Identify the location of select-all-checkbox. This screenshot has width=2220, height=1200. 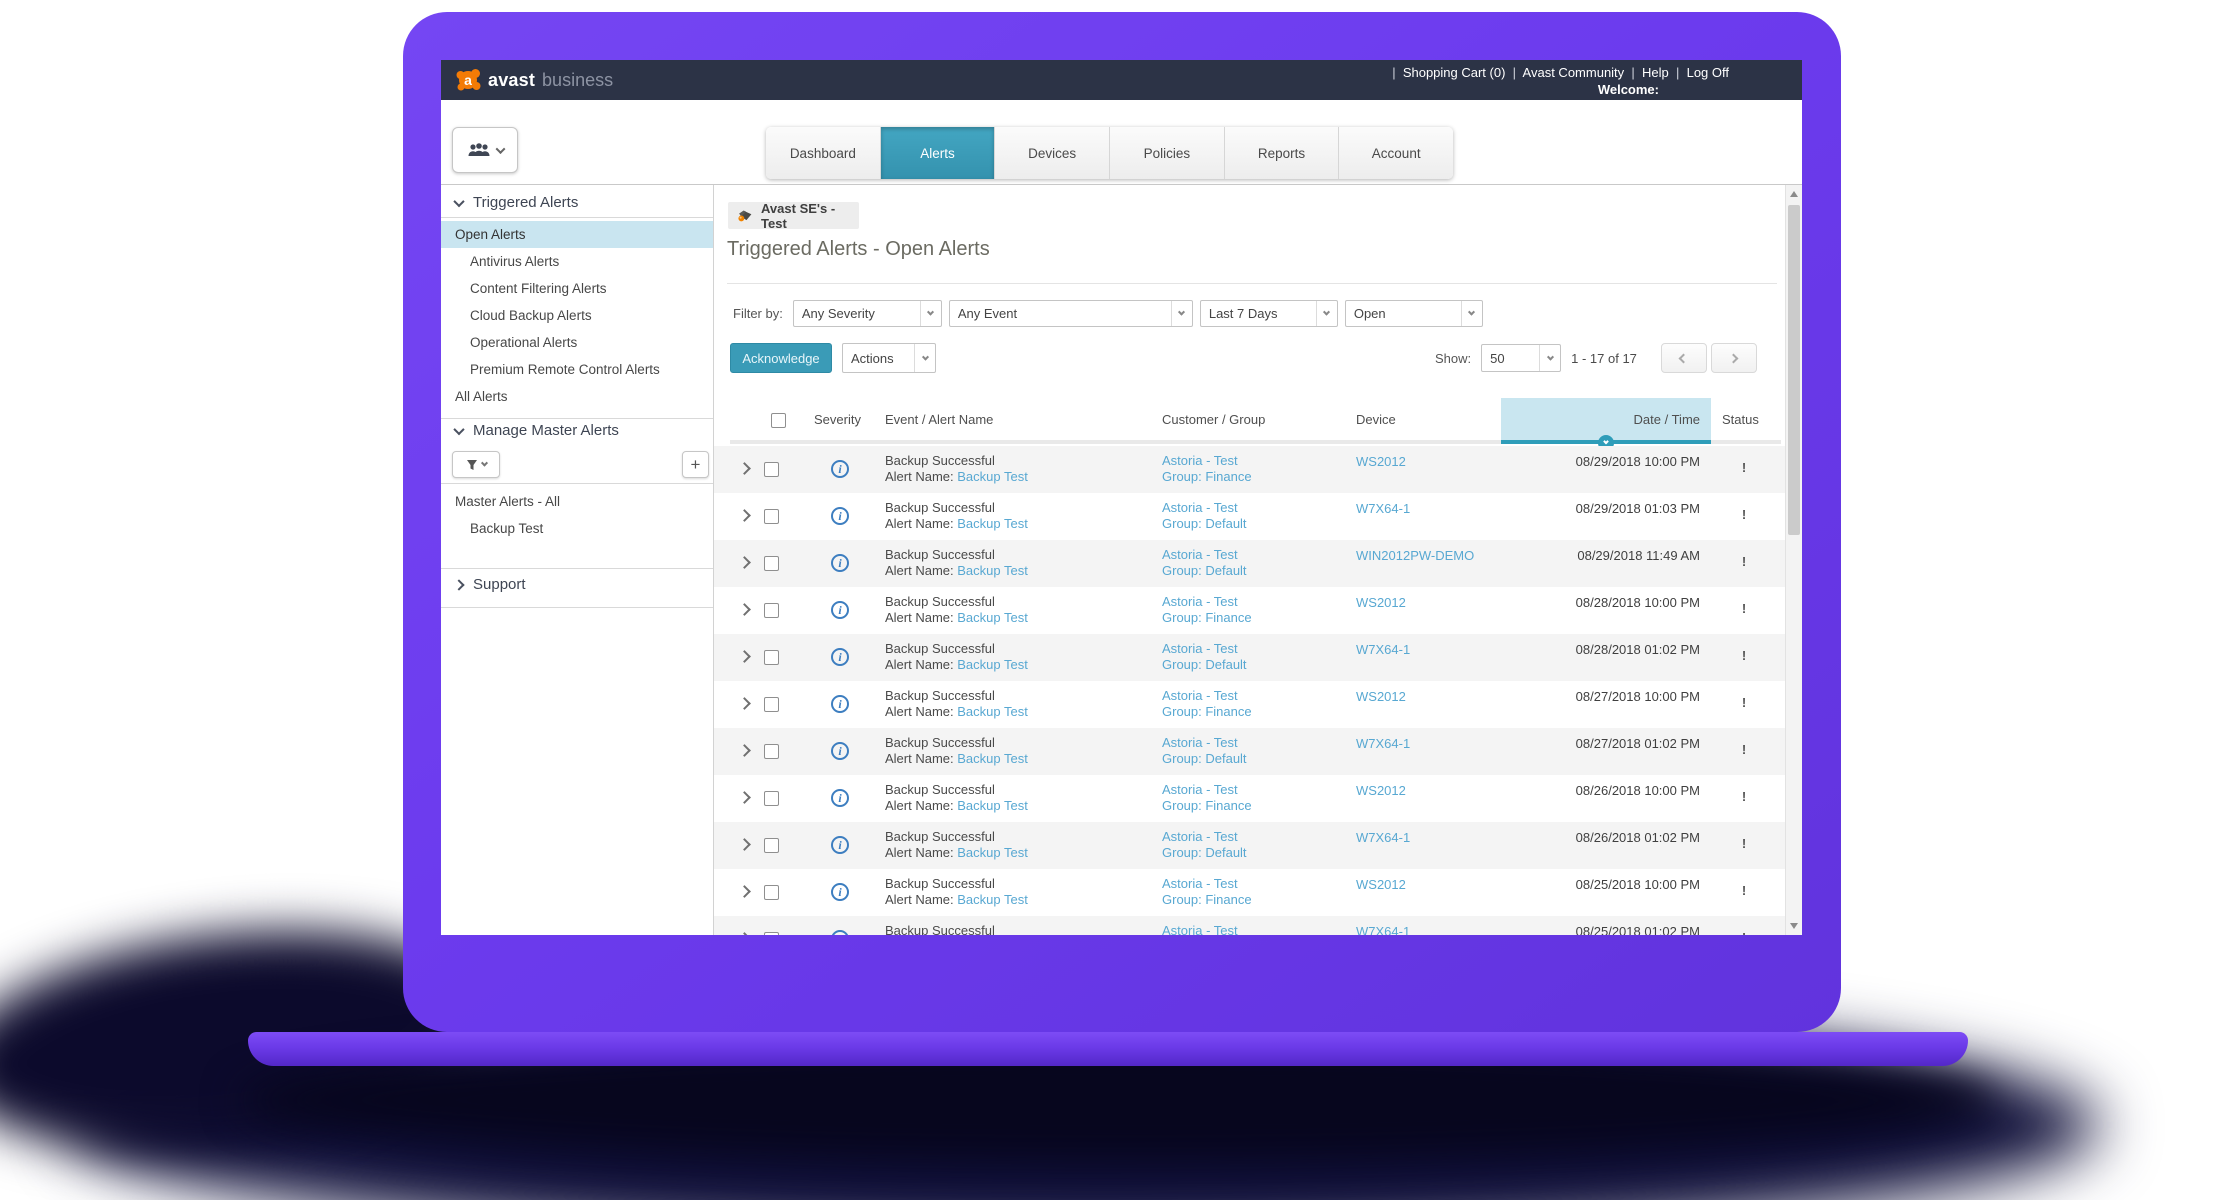
(778, 420).